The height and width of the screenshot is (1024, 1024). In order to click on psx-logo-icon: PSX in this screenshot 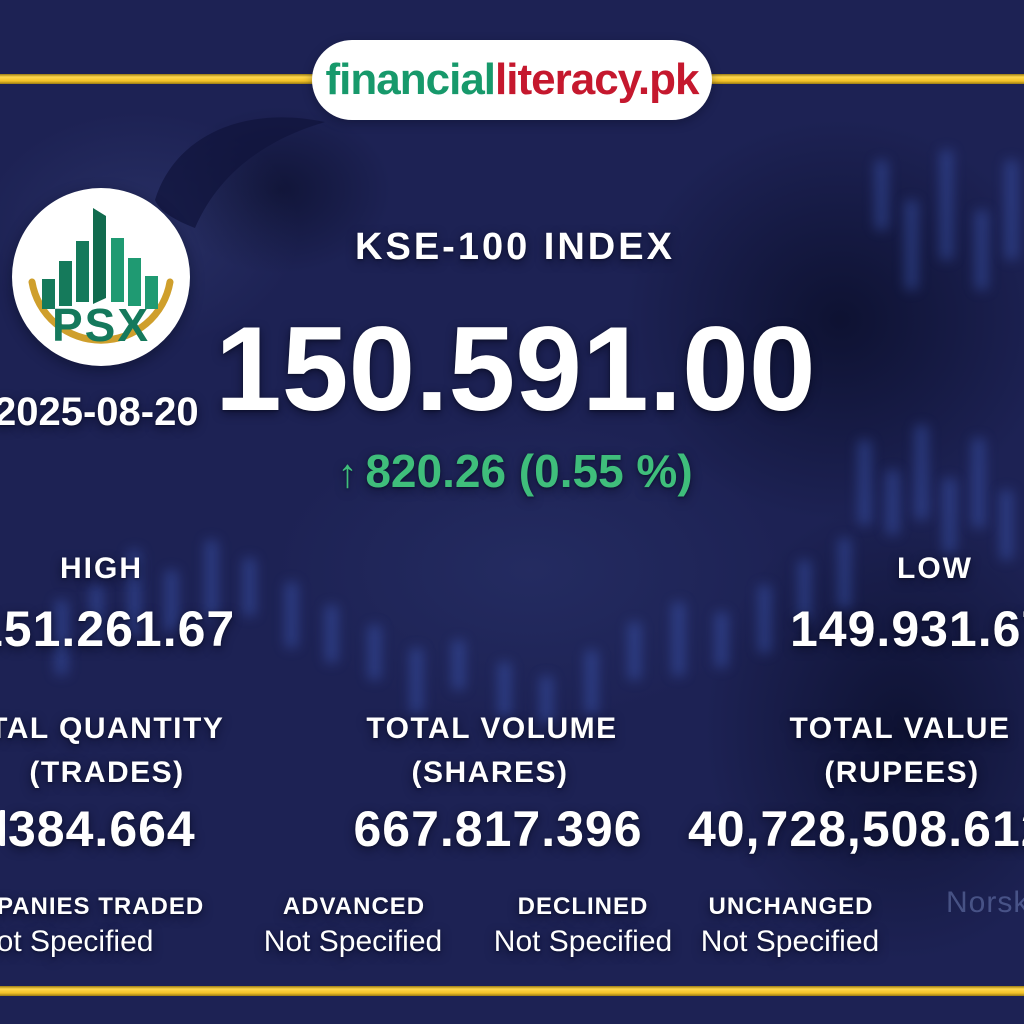, I will do `click(101, 279)`.